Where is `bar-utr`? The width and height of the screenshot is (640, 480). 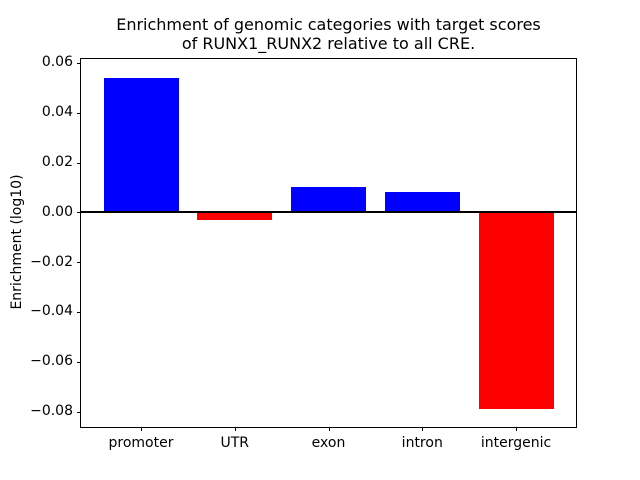 bar-utr is located at coordinates (235, 216).